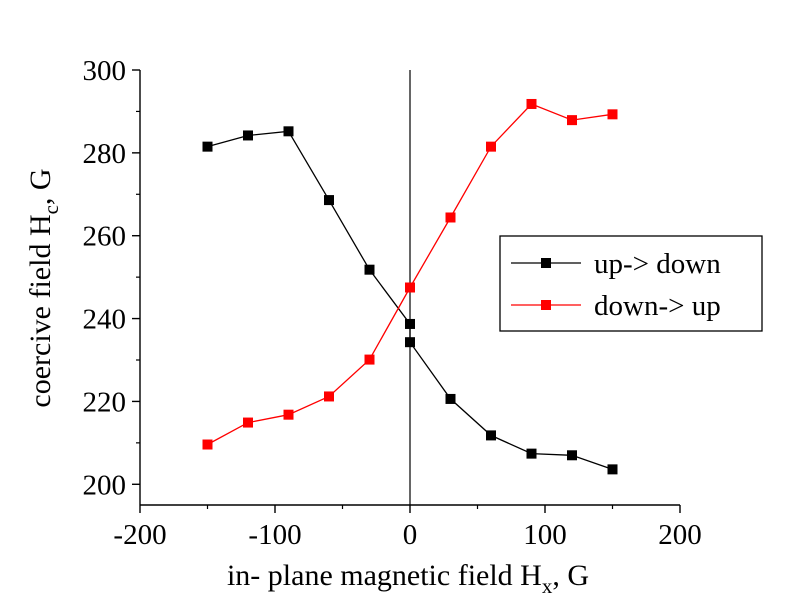 The image size is (790, 605). Describe the element at coordinates (105, 154) in the screenshot. I see `y-tick-label: 280` at that location.